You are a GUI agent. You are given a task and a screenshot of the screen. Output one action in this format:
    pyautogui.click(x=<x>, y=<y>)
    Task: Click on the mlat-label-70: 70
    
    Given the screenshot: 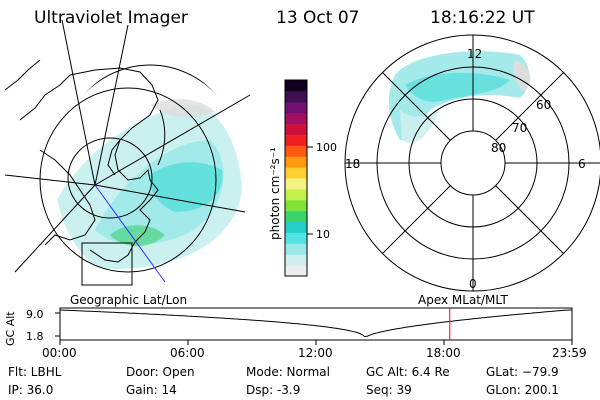 What is the action you would take?
    pyautogui.click(x=519, y=128)
    